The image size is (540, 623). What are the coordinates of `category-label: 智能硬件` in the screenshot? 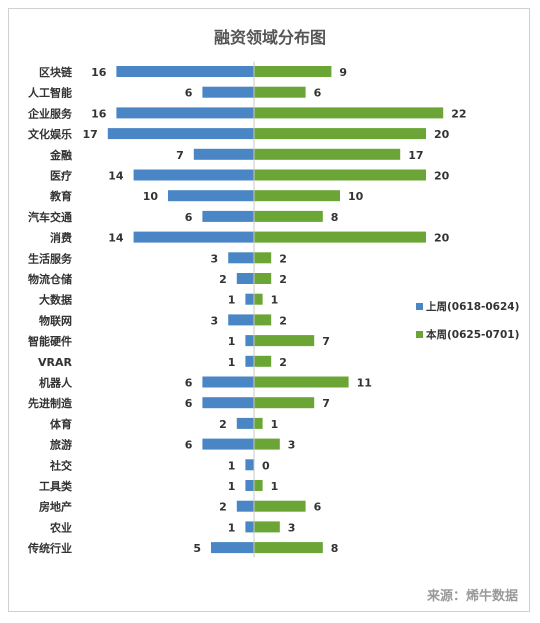 It's located at (50, 341).